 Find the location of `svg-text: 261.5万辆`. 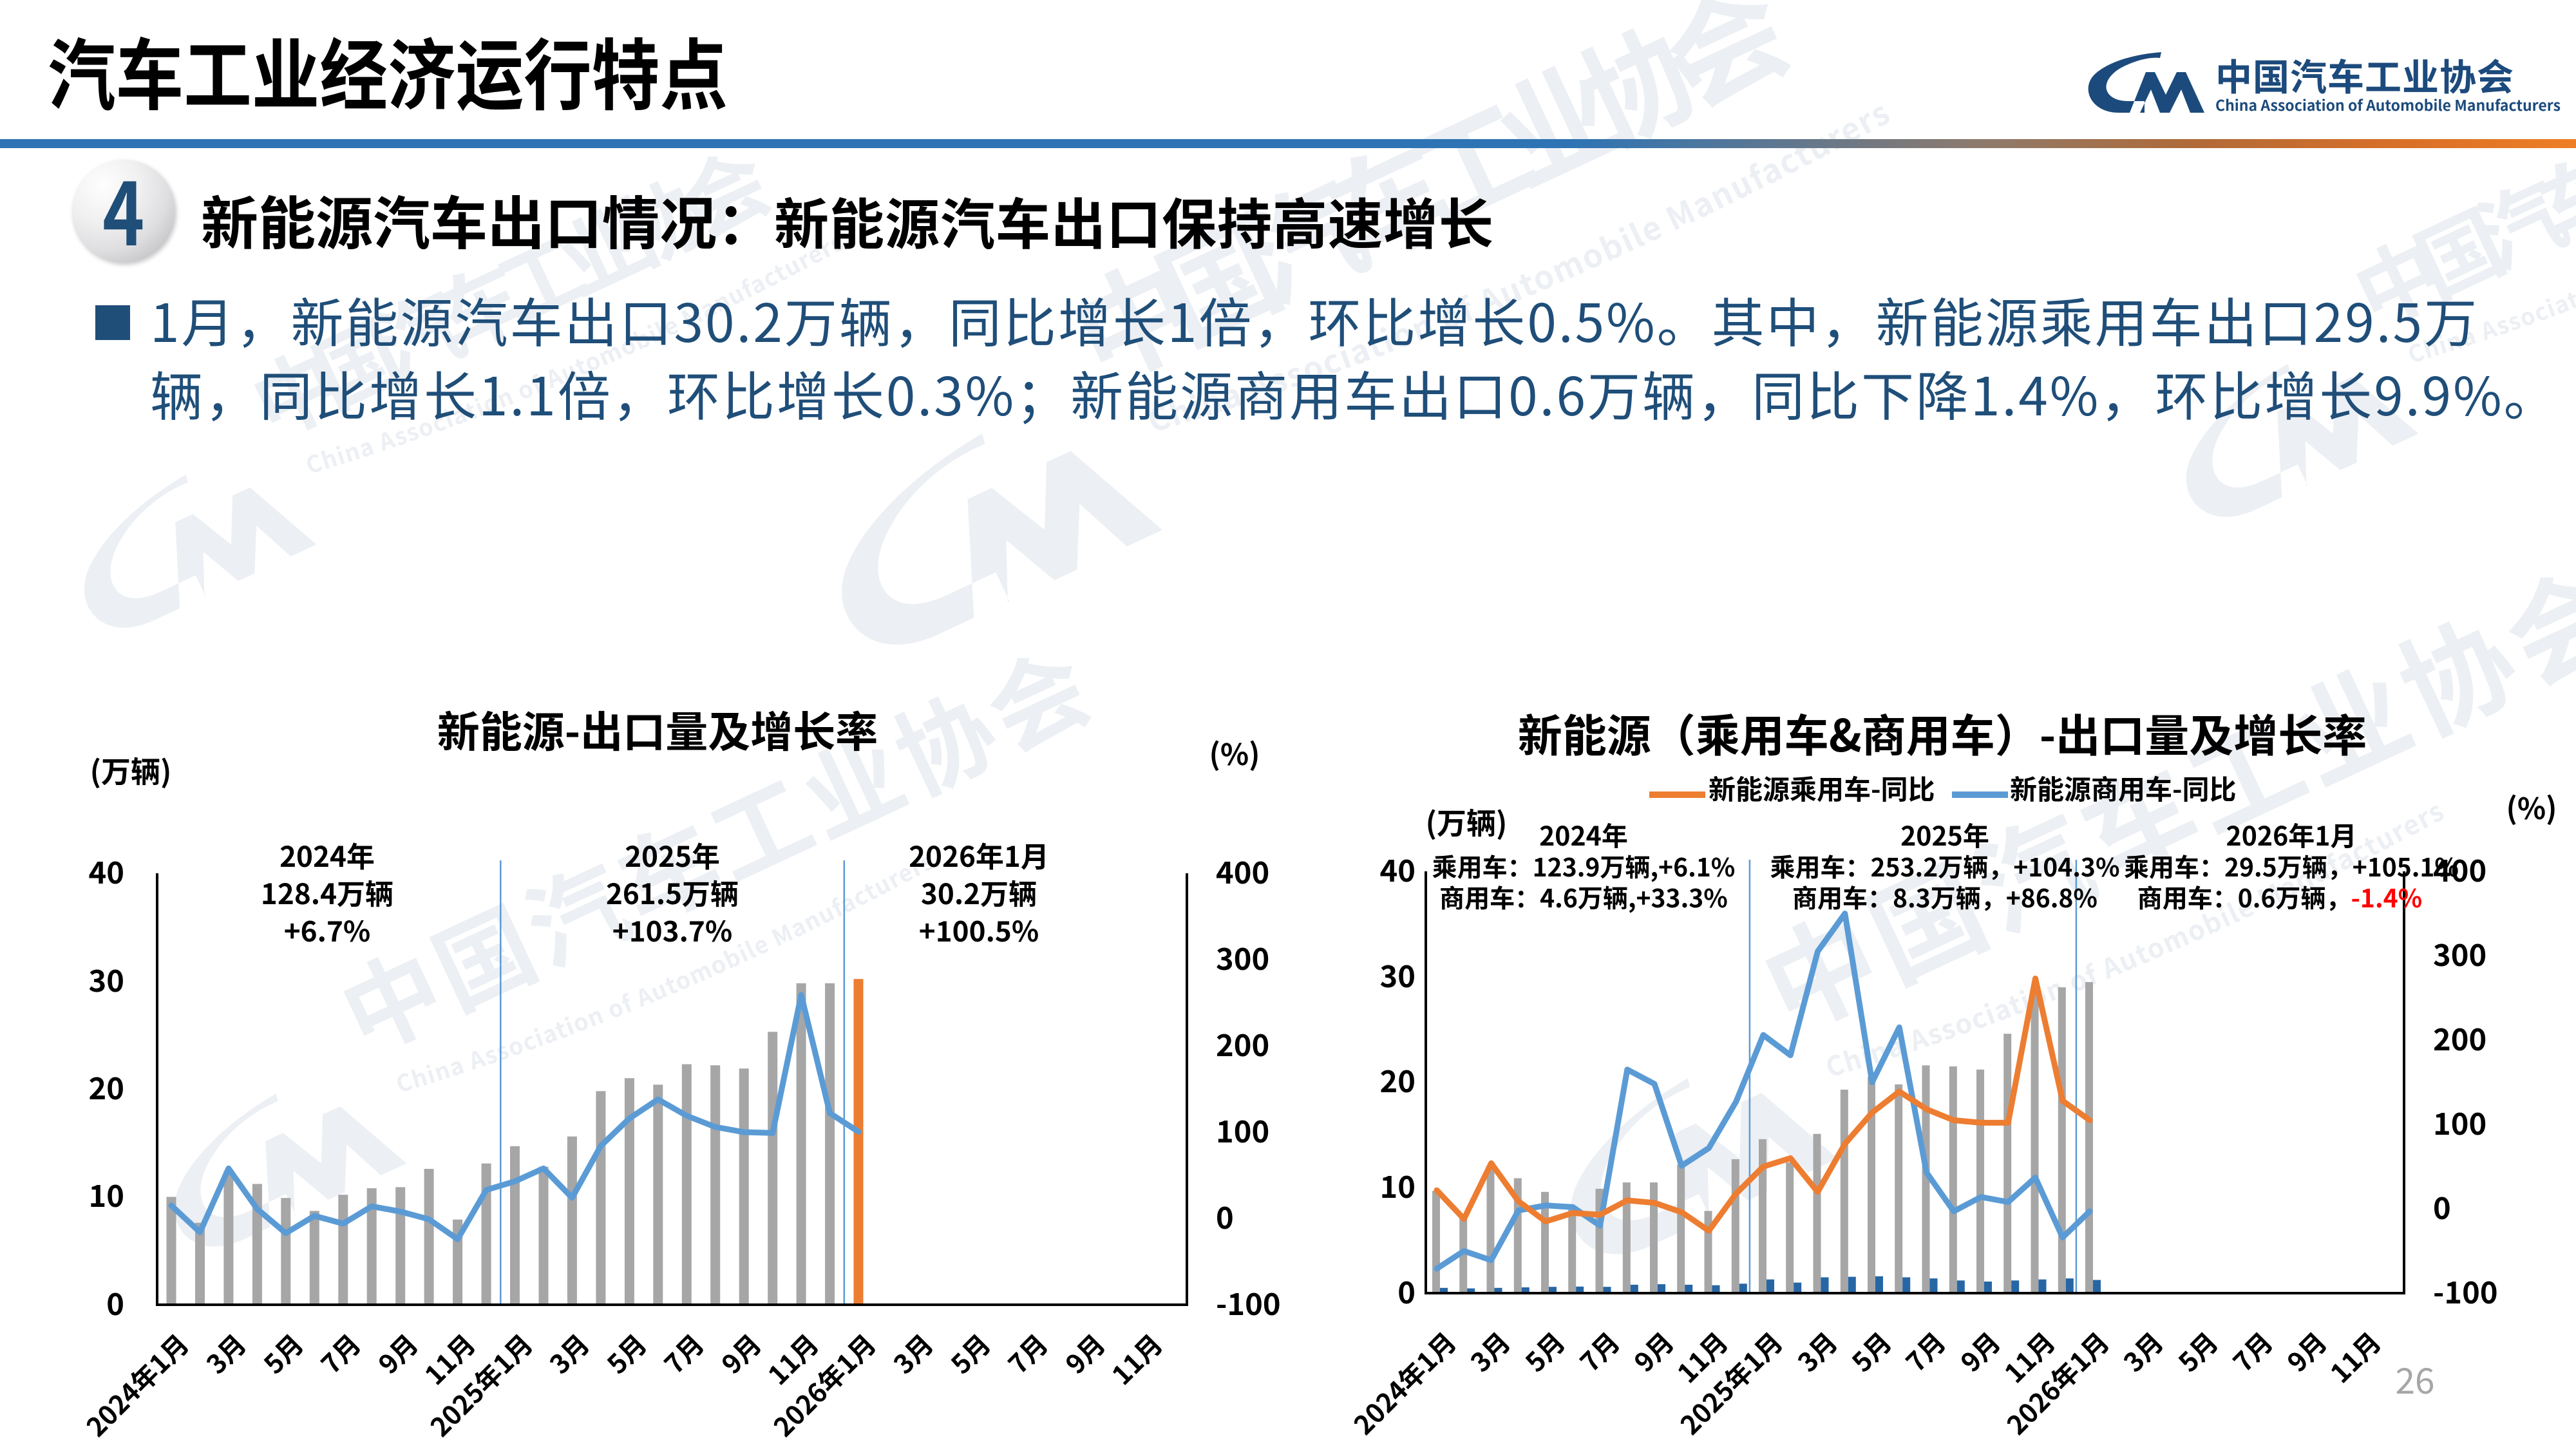

svg-text: 261.5万辆 is located at coordinates (673, 892).